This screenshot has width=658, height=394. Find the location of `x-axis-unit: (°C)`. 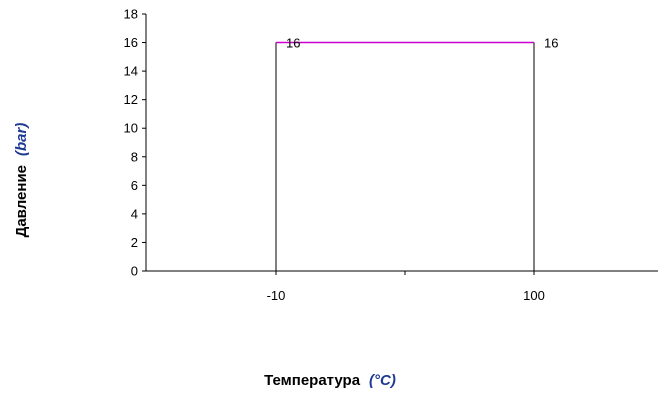

x-axis-unit: (°C) is located at coordinates (382, 380).